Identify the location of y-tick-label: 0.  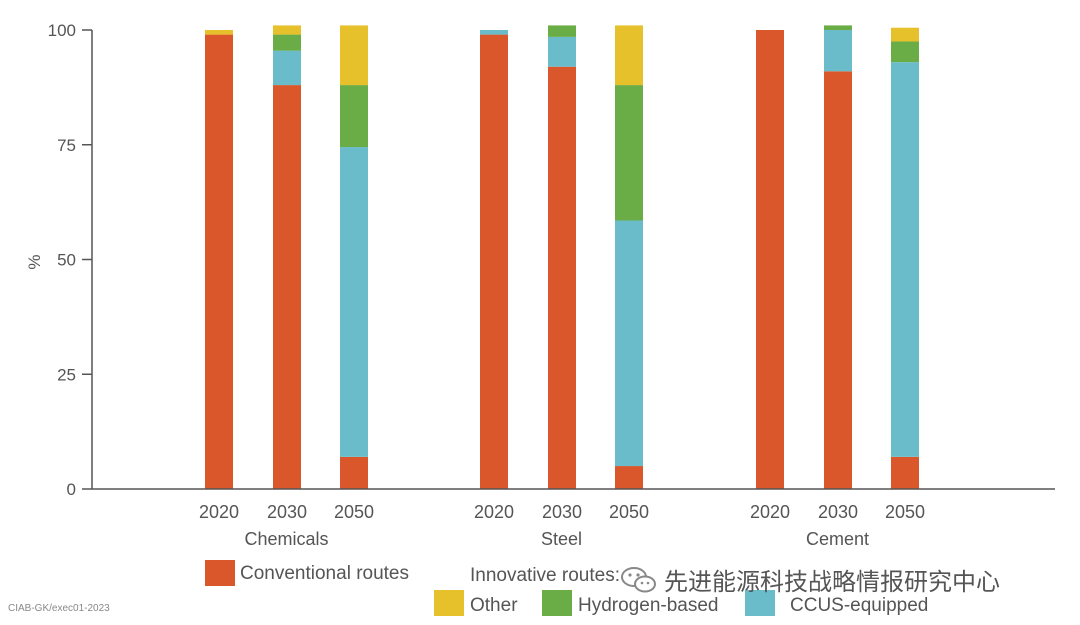
(71, 489).